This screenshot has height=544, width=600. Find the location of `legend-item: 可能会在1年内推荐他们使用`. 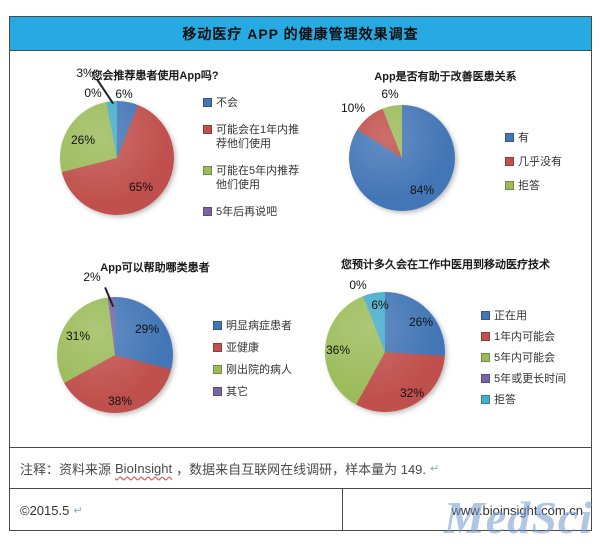

legend-item: 可能会在1年内推荐他们使用 is located at coordinates (252, 137).